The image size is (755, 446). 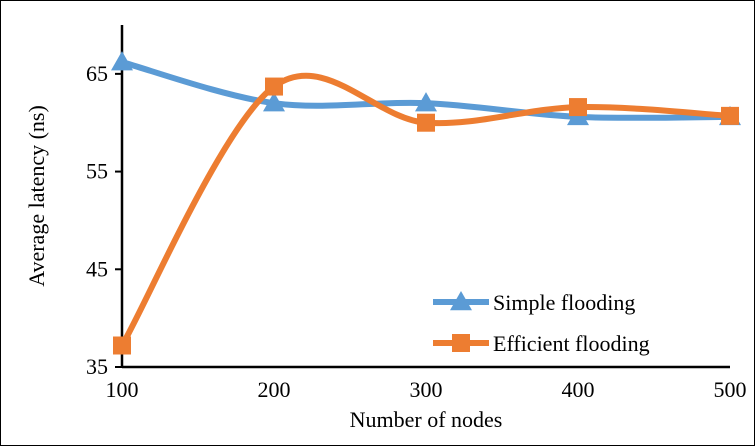 What do you see at coordinates (730, 389) in the screenshot?
I see `x-tick-label: 500` at bounding box center [730, 389].